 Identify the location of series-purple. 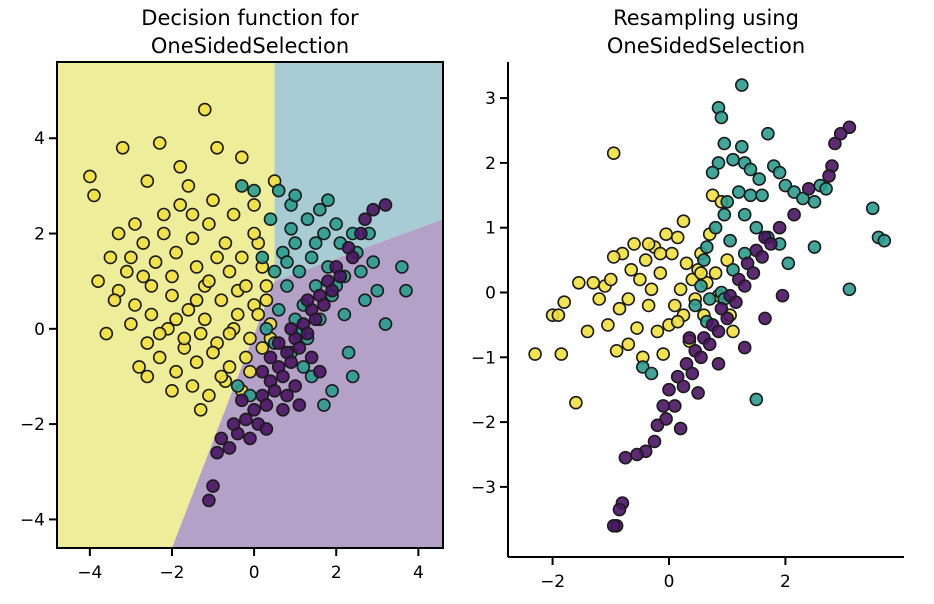
(297, 353).